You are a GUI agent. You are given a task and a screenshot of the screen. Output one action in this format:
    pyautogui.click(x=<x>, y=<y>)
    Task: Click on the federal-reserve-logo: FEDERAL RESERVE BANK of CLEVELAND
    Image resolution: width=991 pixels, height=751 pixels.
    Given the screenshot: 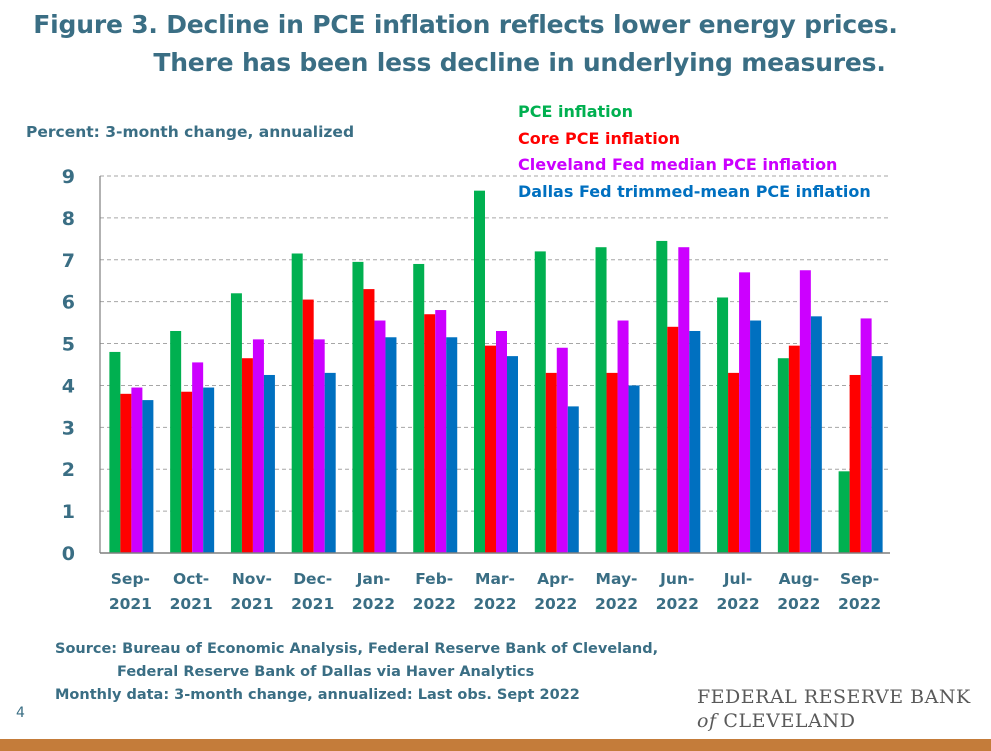 What is the action you would take?
    pyautogui.click(x=834, y=709)
    